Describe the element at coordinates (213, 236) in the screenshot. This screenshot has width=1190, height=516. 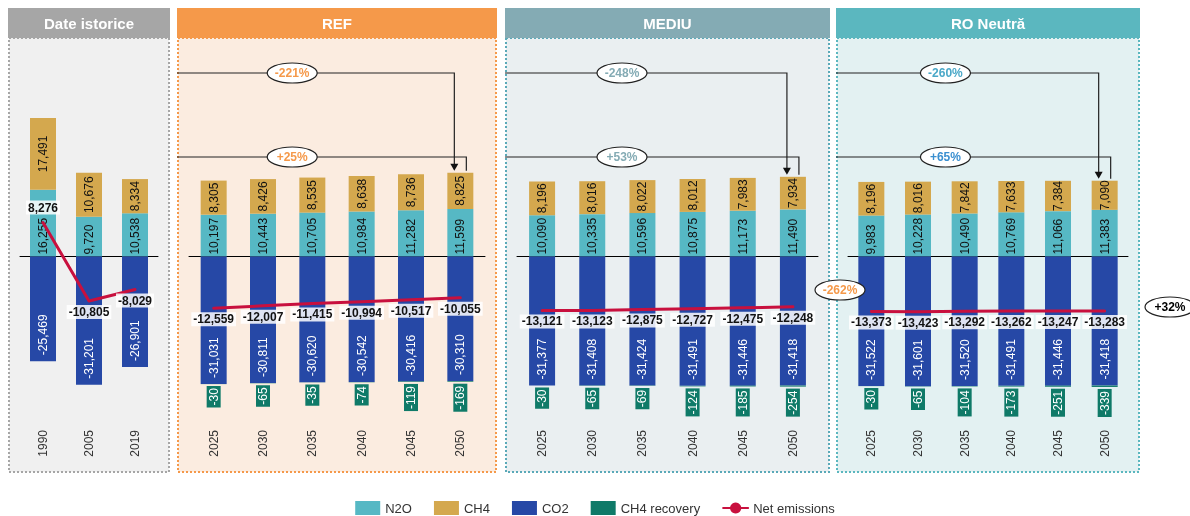
I see `data-label: 10,197` at that location.